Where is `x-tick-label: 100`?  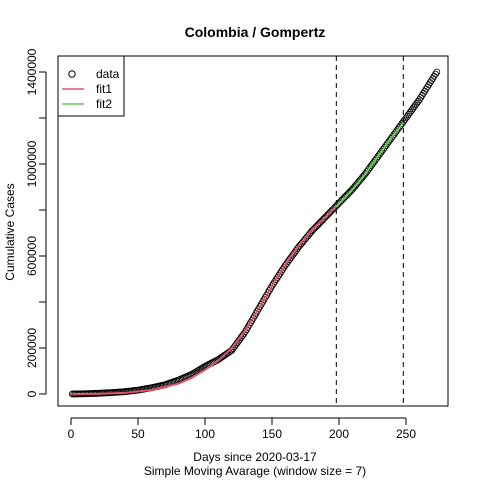
x-tick-label: 100 is located at coordinates (205, 434).